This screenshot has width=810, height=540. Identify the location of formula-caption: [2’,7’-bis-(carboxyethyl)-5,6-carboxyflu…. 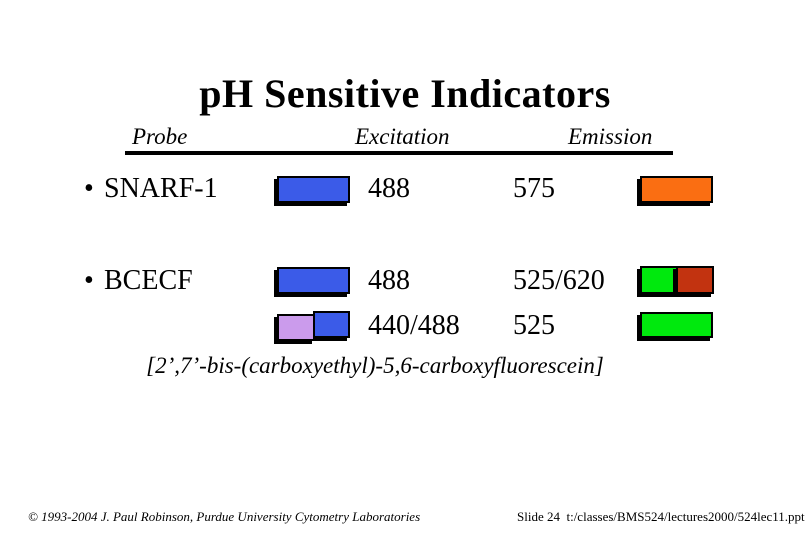
(375, 365).